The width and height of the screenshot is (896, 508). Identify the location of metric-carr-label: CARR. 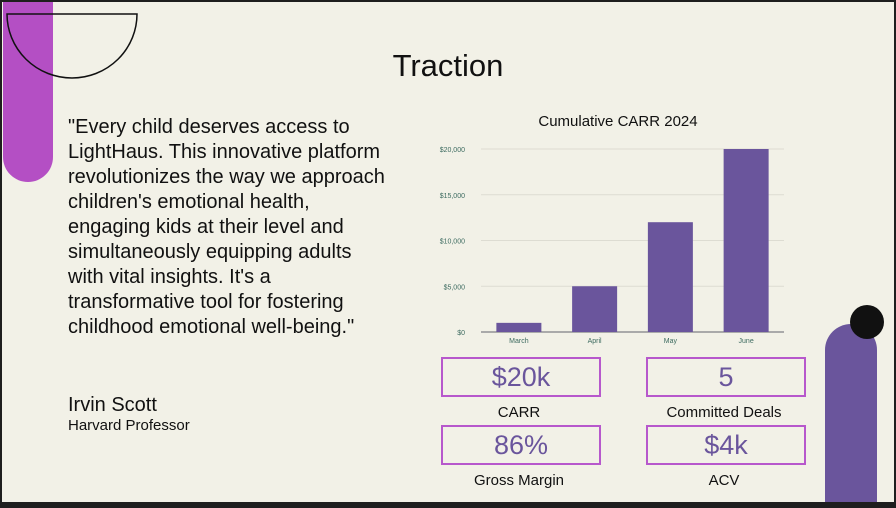
(519, 412).